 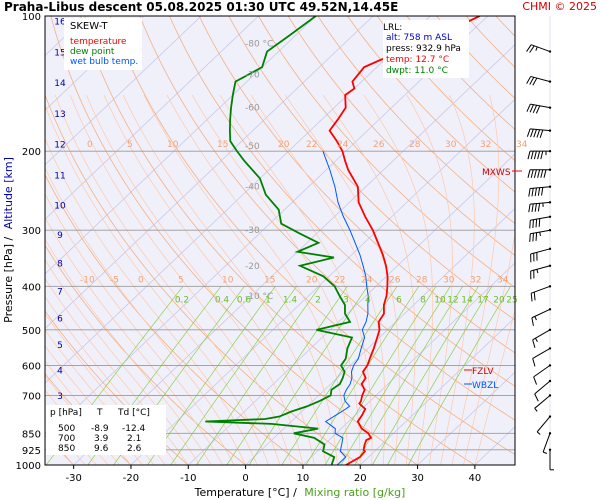 I want to click on moist-adiabat-label-bottom: 0, so click(x=141, y=280).